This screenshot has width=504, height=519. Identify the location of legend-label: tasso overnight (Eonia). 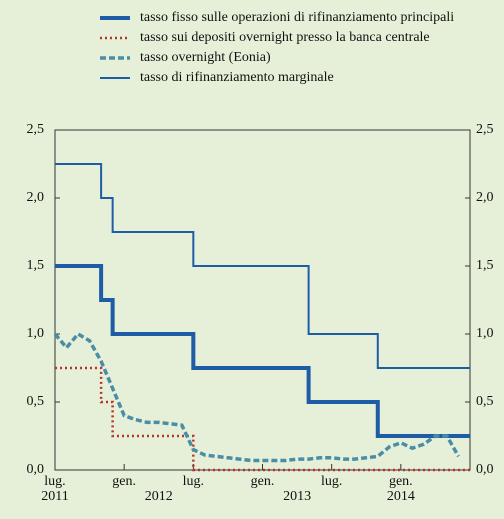
(205, 57).